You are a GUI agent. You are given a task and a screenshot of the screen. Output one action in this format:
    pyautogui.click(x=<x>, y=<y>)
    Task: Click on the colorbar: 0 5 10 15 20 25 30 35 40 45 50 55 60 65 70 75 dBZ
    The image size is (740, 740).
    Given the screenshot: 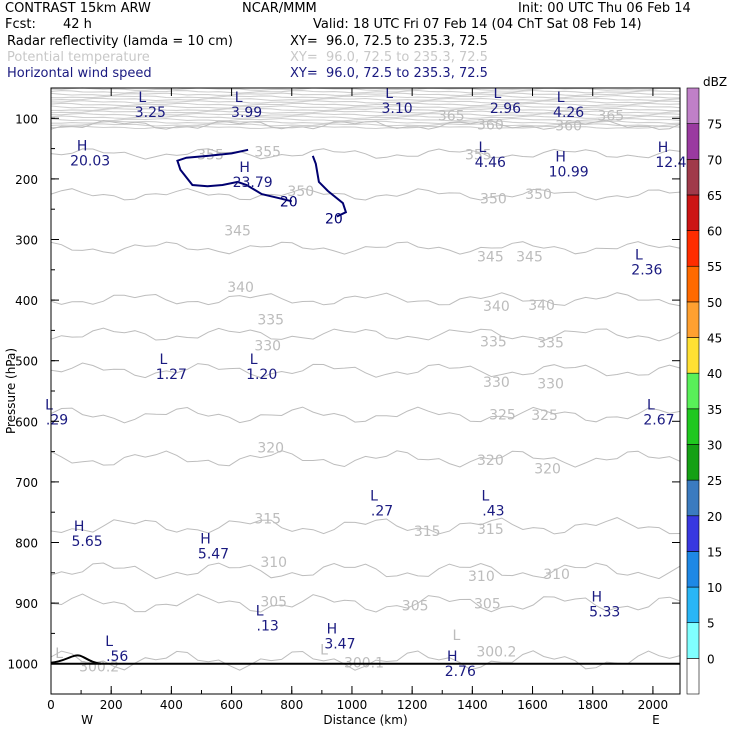 What is the action you would take?
    pyautogui.click(x=706, y=385)
    